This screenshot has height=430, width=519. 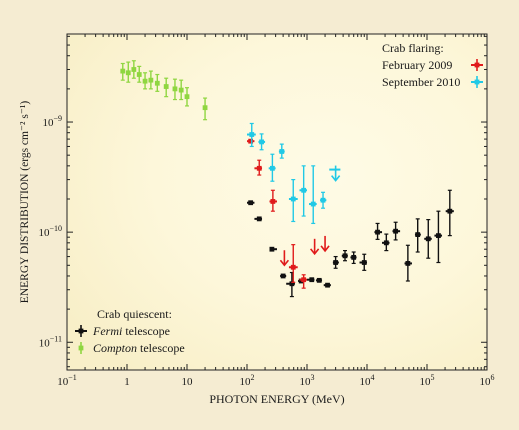 I want to click on legend-feb2009-dot, so click(x=477, y=65).